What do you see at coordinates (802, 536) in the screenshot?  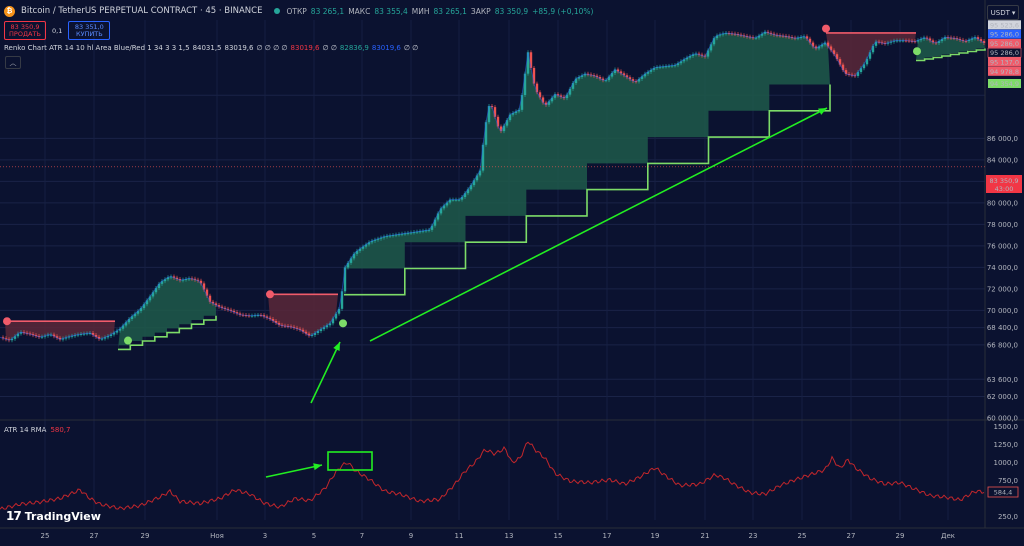 I see `time-tick-label: 25` at bounding box center [802, 536].